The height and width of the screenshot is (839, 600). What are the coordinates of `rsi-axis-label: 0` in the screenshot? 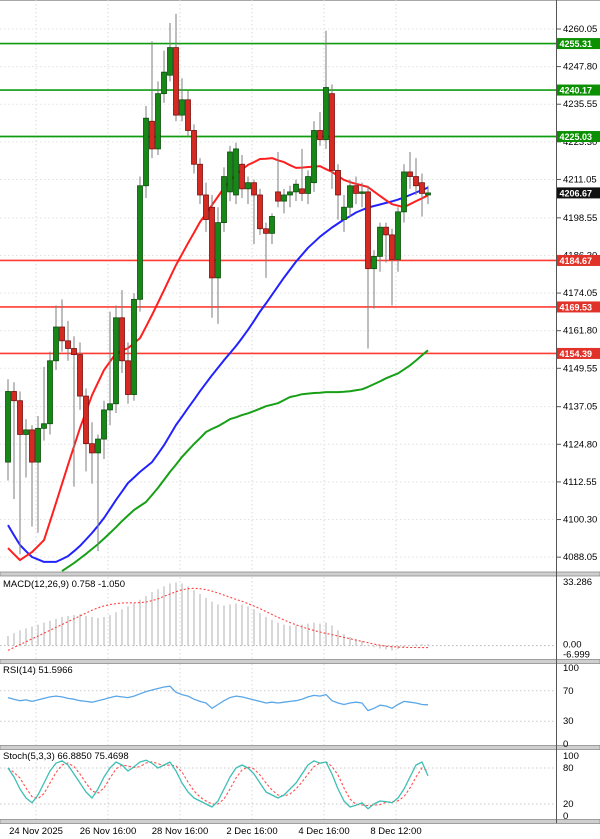 It's located at (565, 744).